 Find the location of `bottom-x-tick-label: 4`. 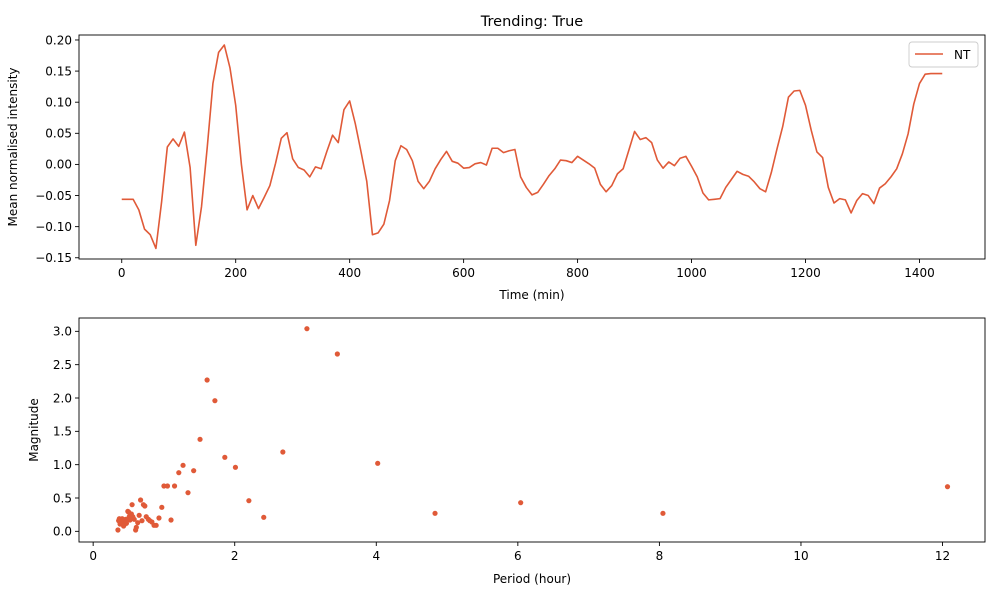

bottom-x-tick-label: 4 is located at coordinates (376, 556).